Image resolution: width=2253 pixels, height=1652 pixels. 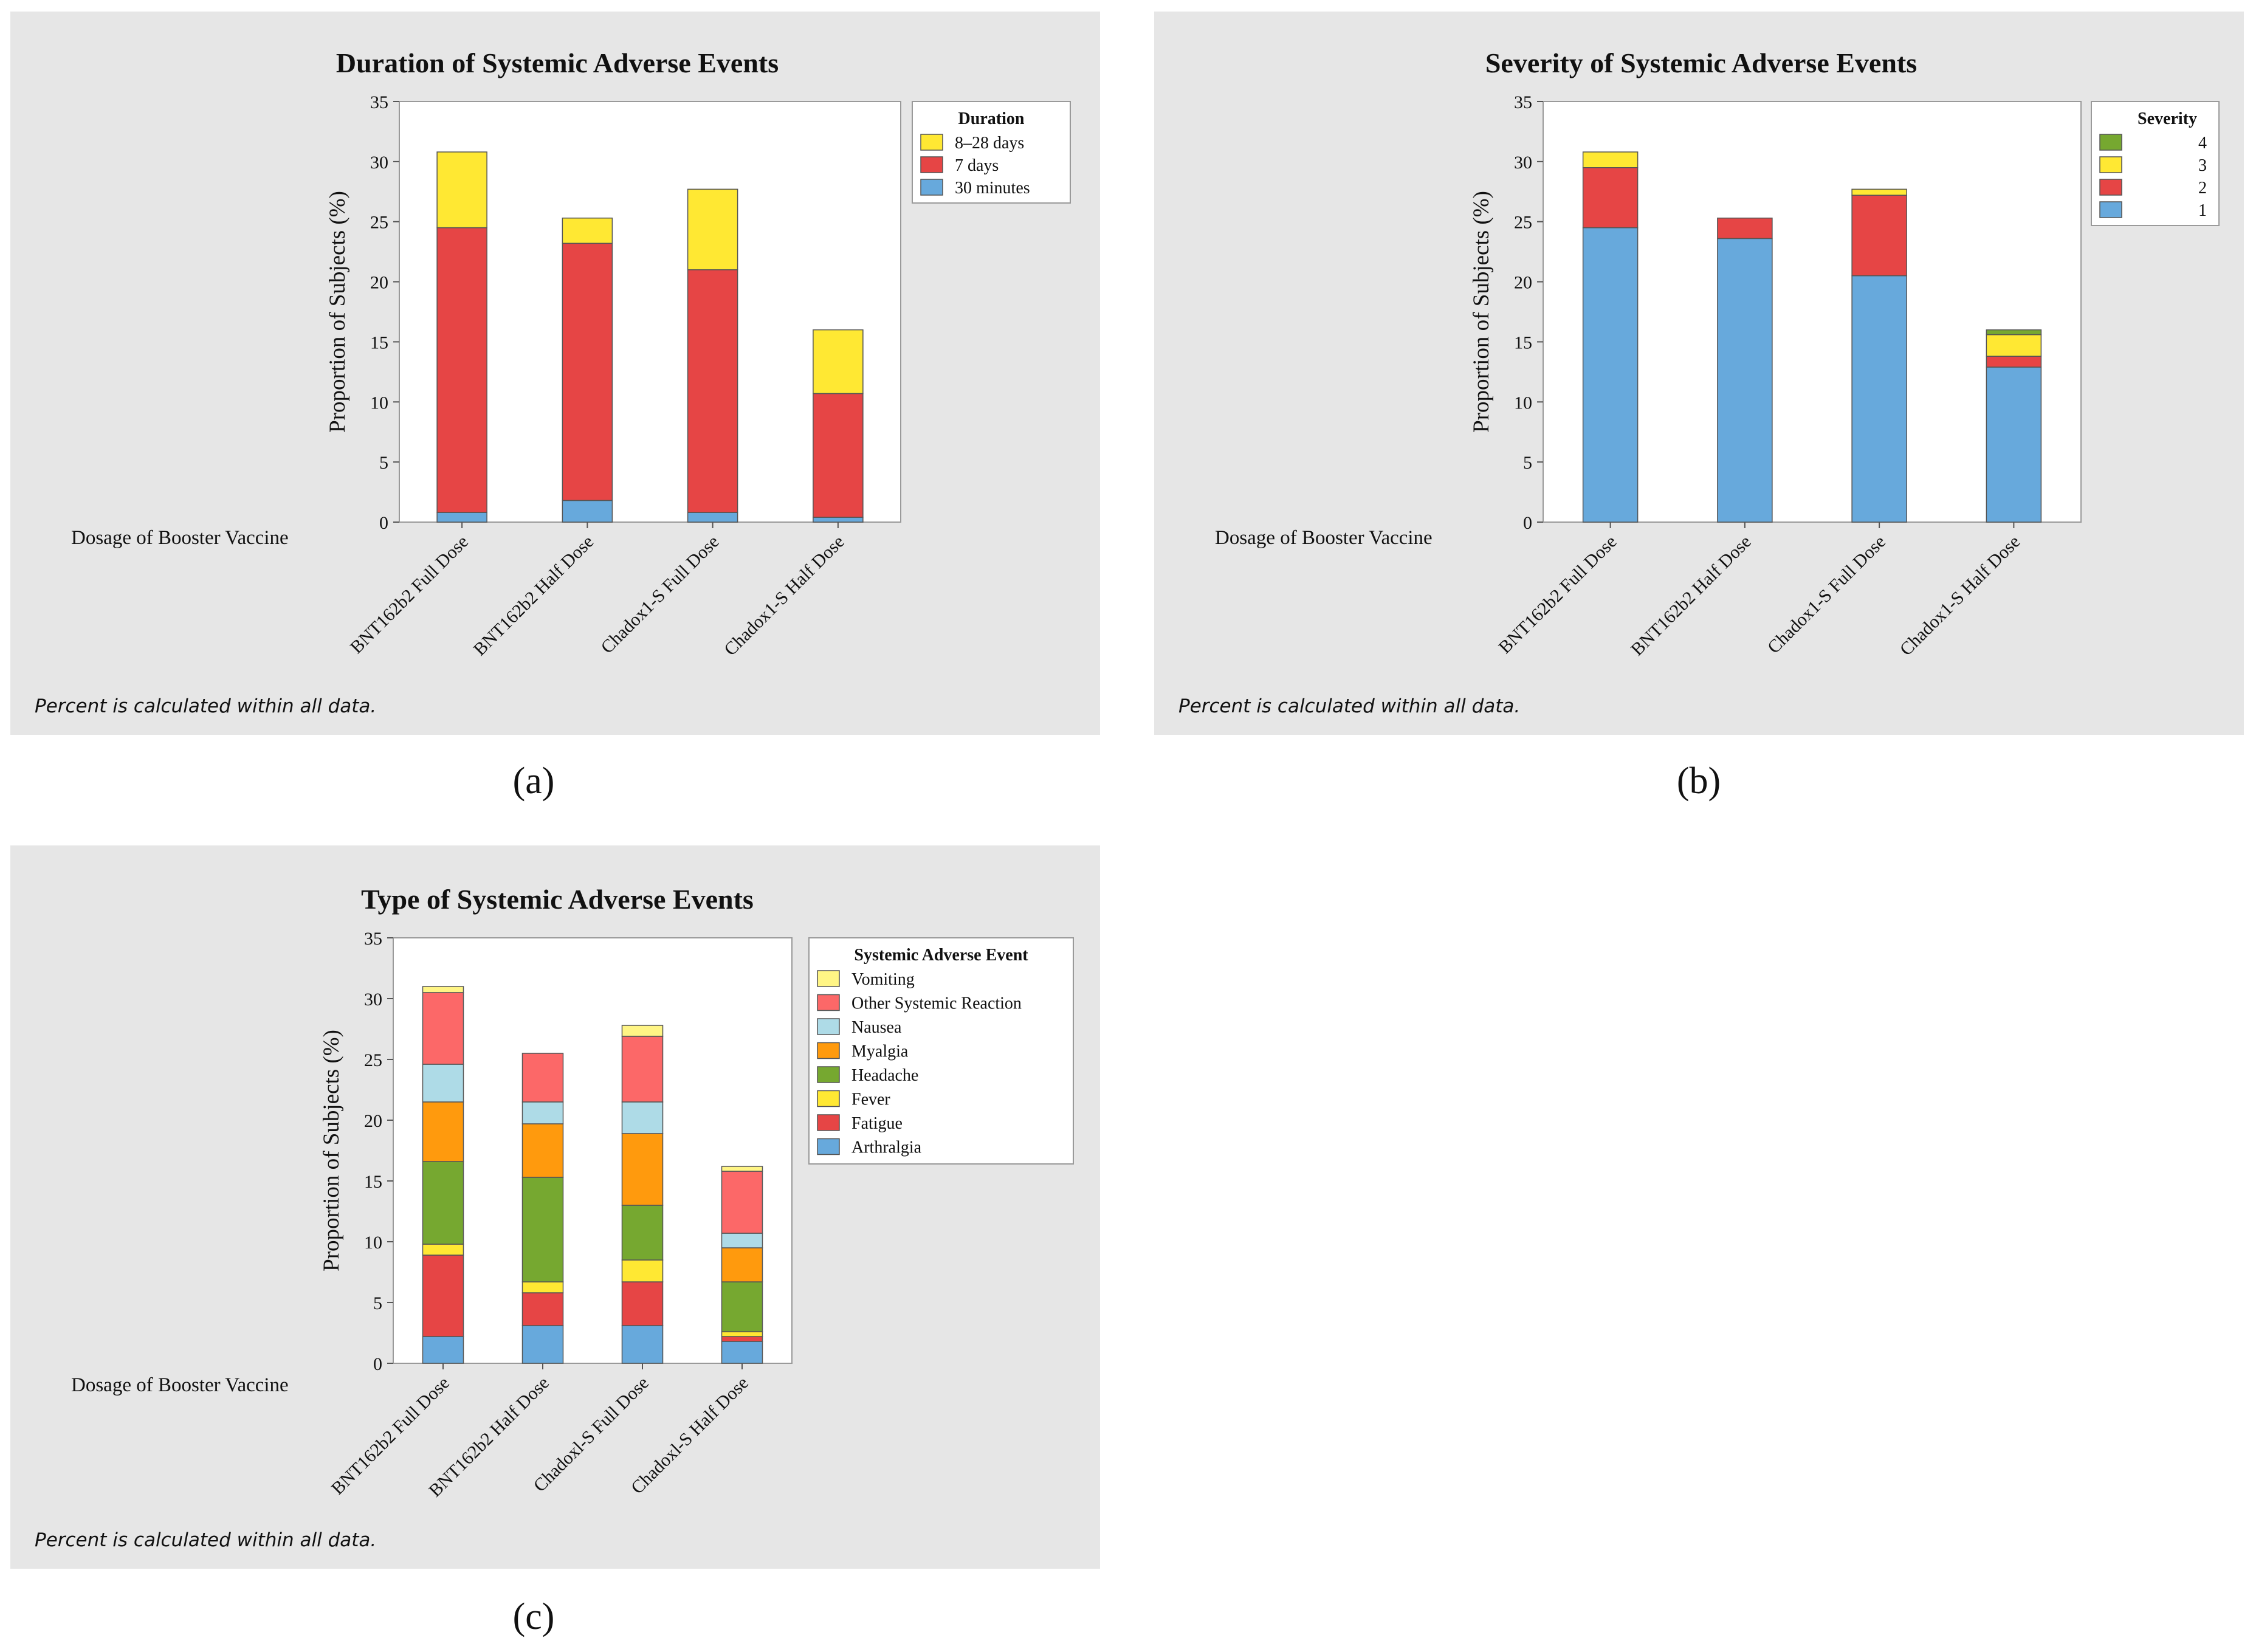 I want to click on caption-a: (a), so click(x=533, y=781).